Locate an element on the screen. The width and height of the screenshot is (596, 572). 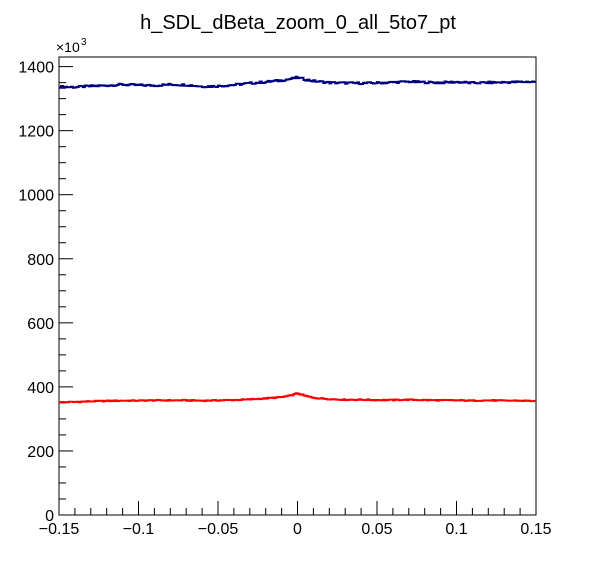
y-tick-label: 0 is located at coordinates (49, 516).